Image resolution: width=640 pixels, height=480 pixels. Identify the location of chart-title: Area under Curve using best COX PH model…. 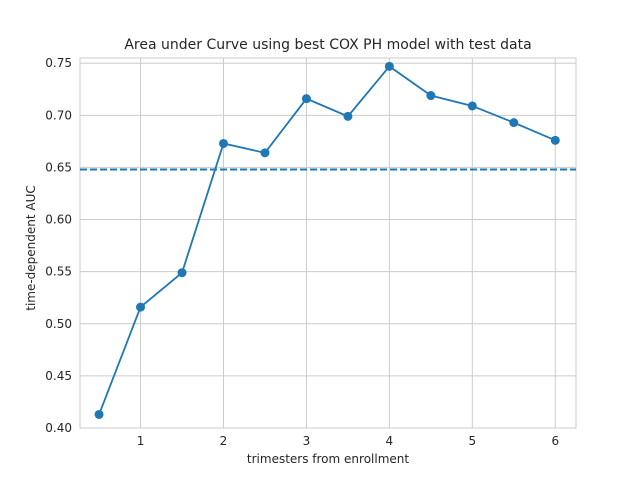
(327, 45).